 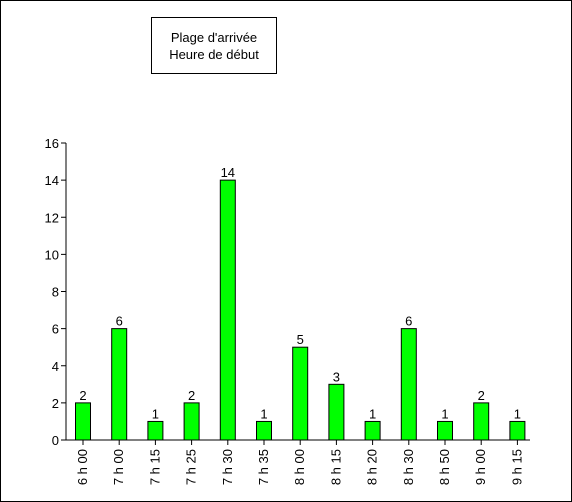 What do you see at coordinates (55, 403) in the screenshot?
I see `y-tick-label: 2` at bounding box center [55, 403].